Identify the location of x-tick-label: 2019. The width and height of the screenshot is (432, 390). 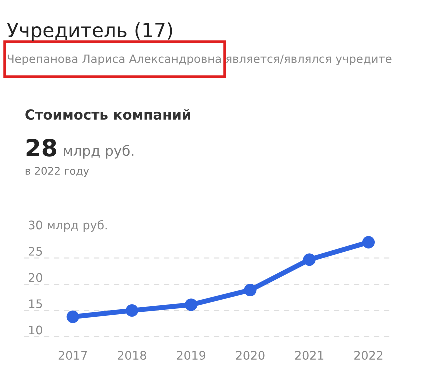
(191, 355).